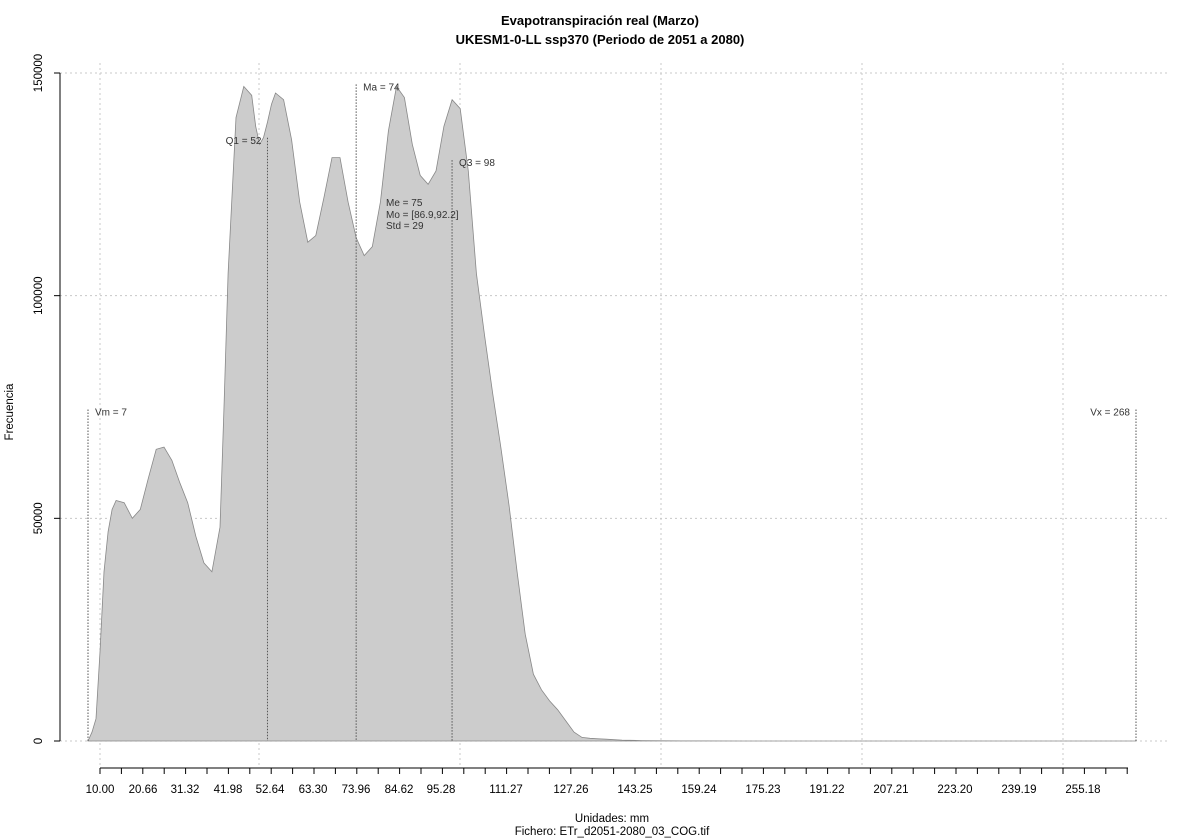  What do you see at coordinates (244, 141) in the screenshot?
I see `annotation-q1: Q1 = 52` at bounding box center [244, 141].